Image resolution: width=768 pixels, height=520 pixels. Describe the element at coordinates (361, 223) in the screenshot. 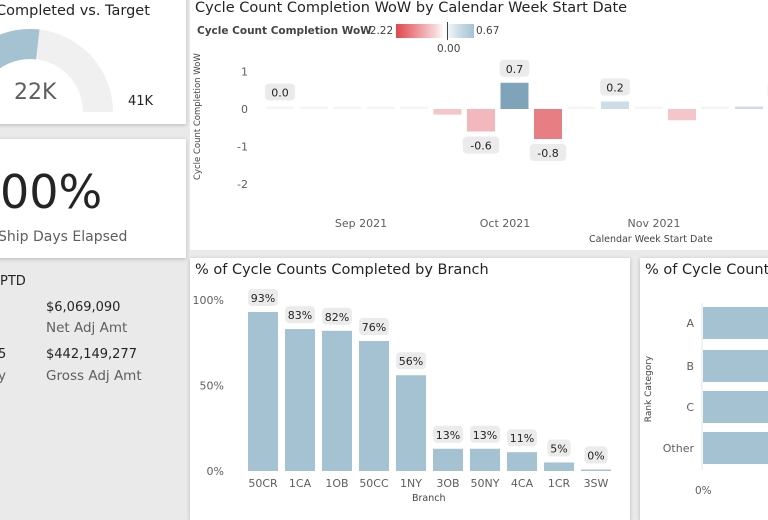

I see `wow-x-tick-0: Sep 2021` at that location.